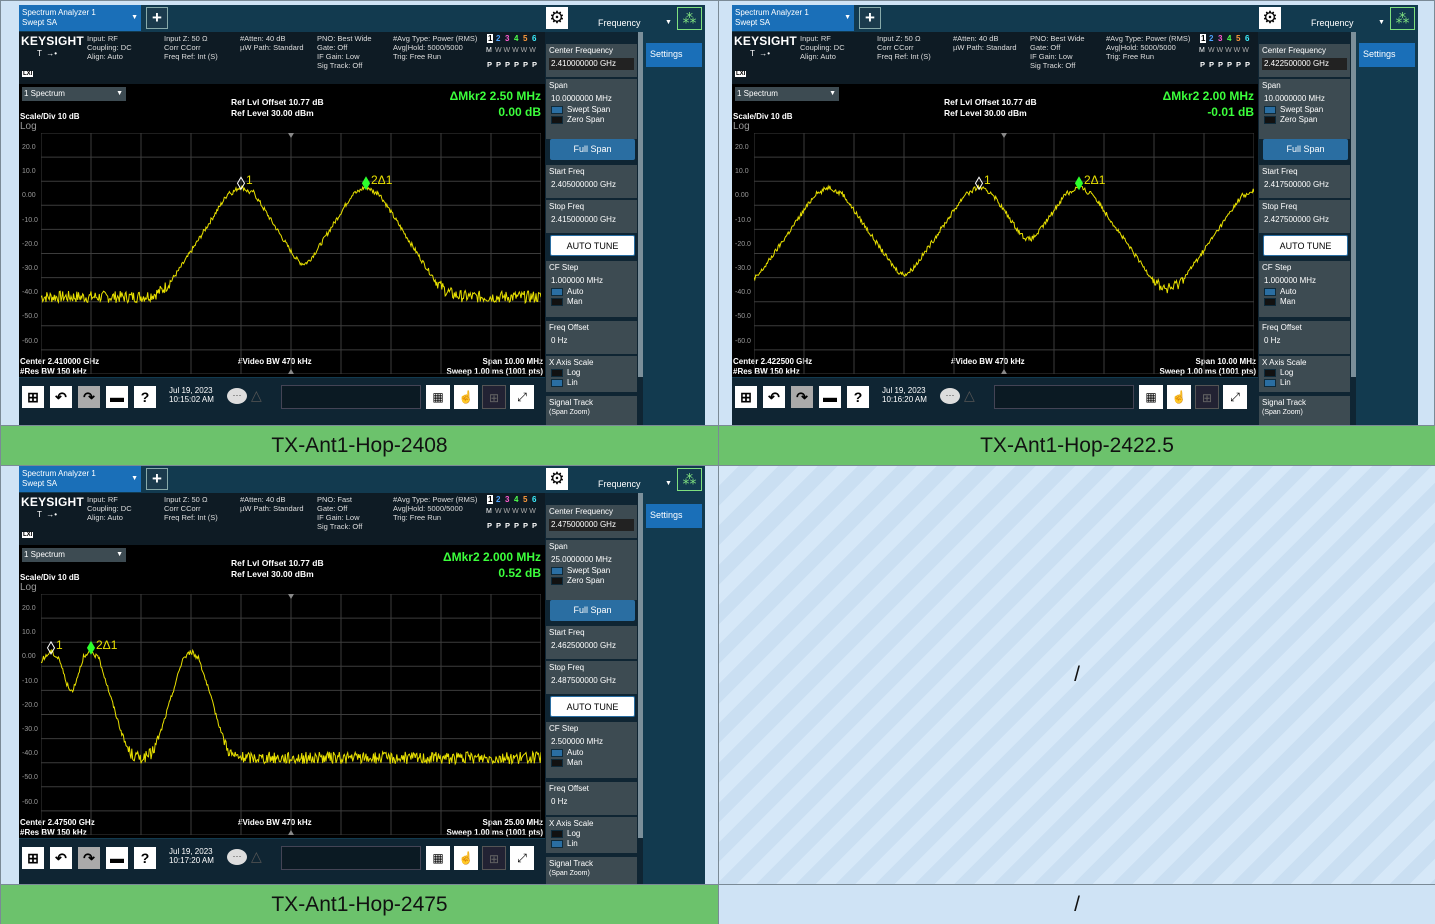 The image size is (1435, 924). I want to click on start-freq-control: Start Freq 2.405000000 GHz, so click(591, 181).